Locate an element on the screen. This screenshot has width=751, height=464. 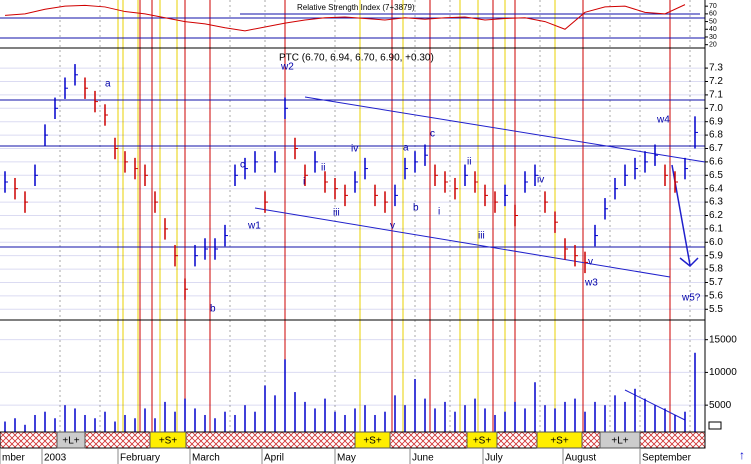
y-tick-label: 6.9 is located at coordinates (716, 121).